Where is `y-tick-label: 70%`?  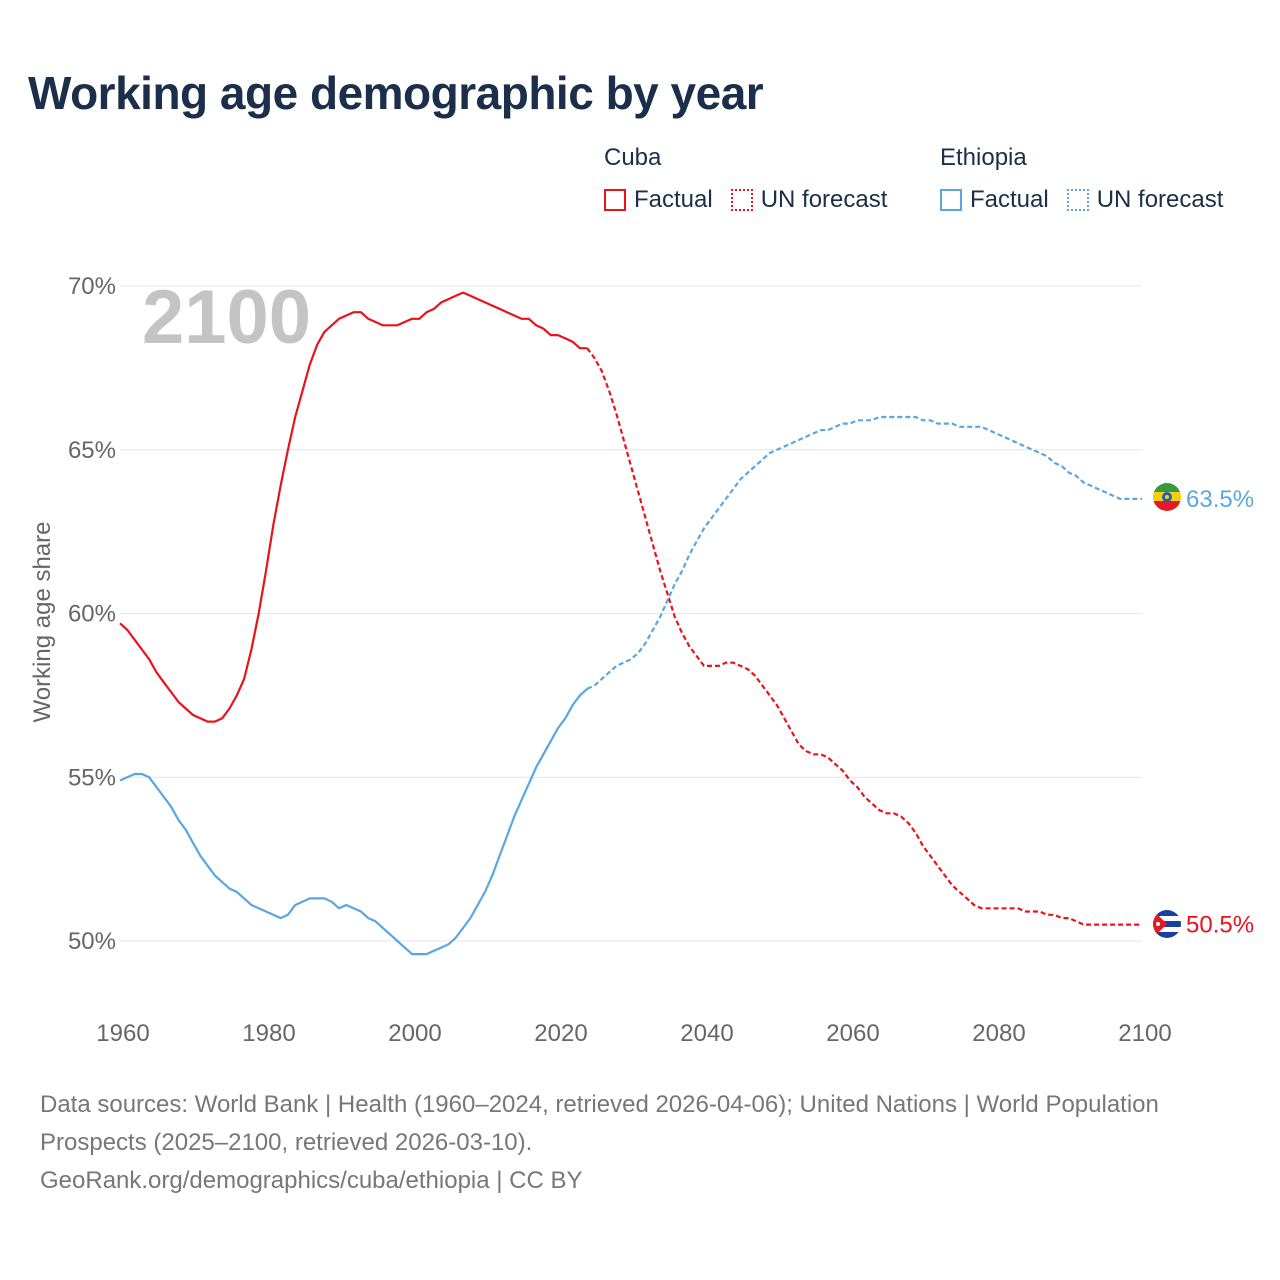 y-tick-label: 70% is located at coordinates (92, 286).